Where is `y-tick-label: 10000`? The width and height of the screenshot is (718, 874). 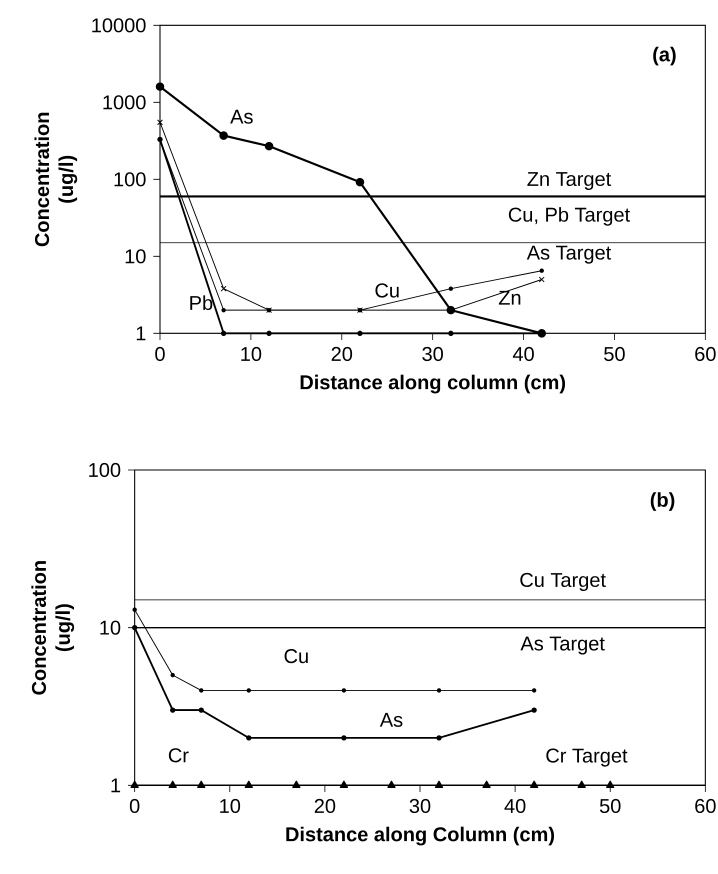
y-tick-label: 10000 is located at coordinates (119, 25).